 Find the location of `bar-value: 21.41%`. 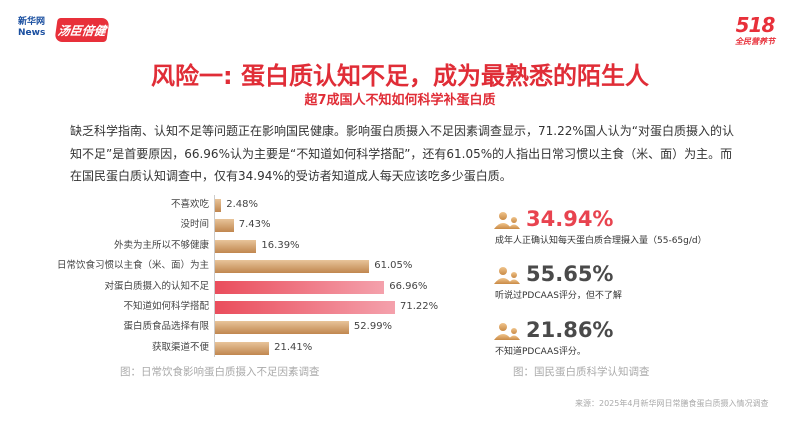

bar-value: 21.41% is located at coordinates (293, 347).